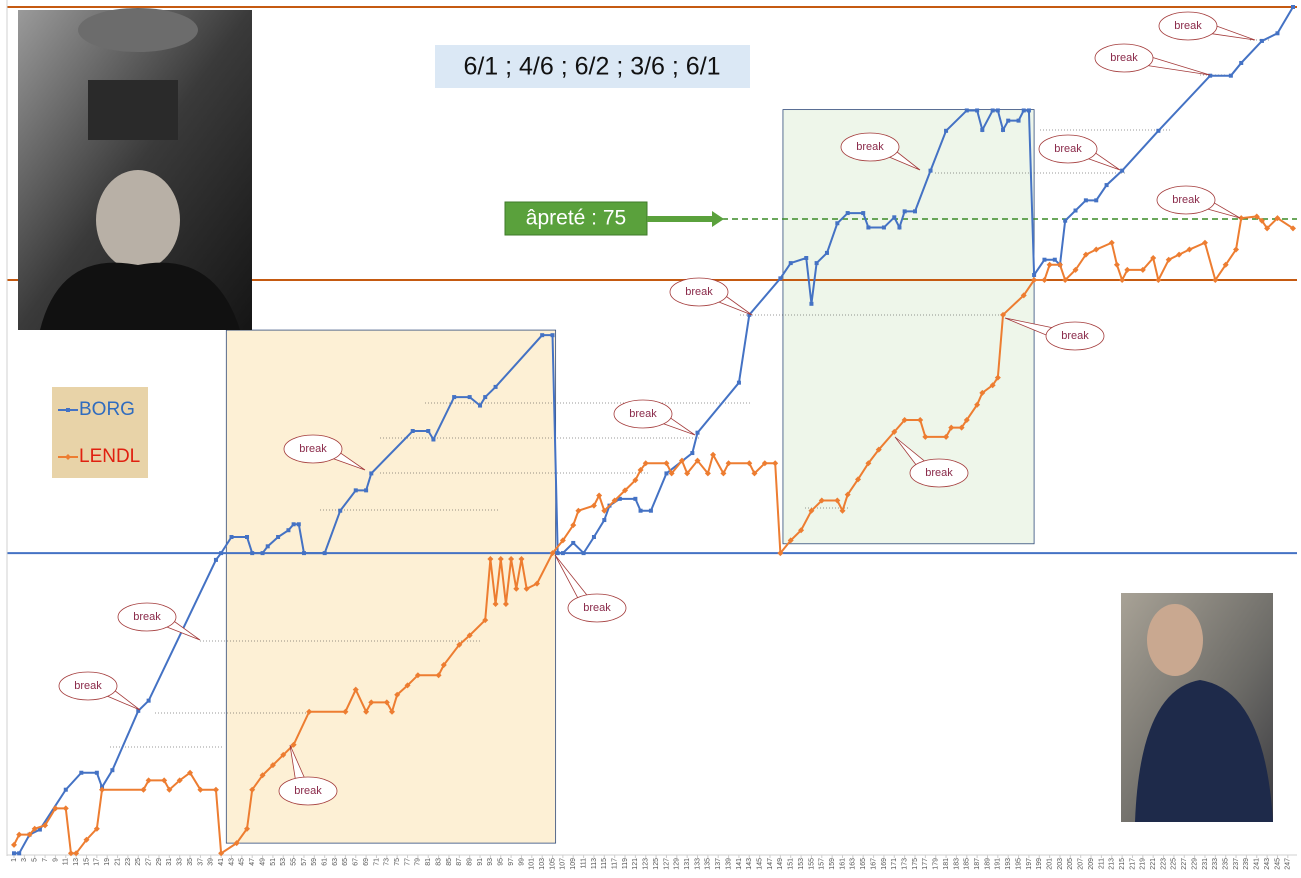 This screenshot has width=1301, height=878. Describe the element at coordinates (908, 327) in the screenshot. I see `highlight-region` at that location.